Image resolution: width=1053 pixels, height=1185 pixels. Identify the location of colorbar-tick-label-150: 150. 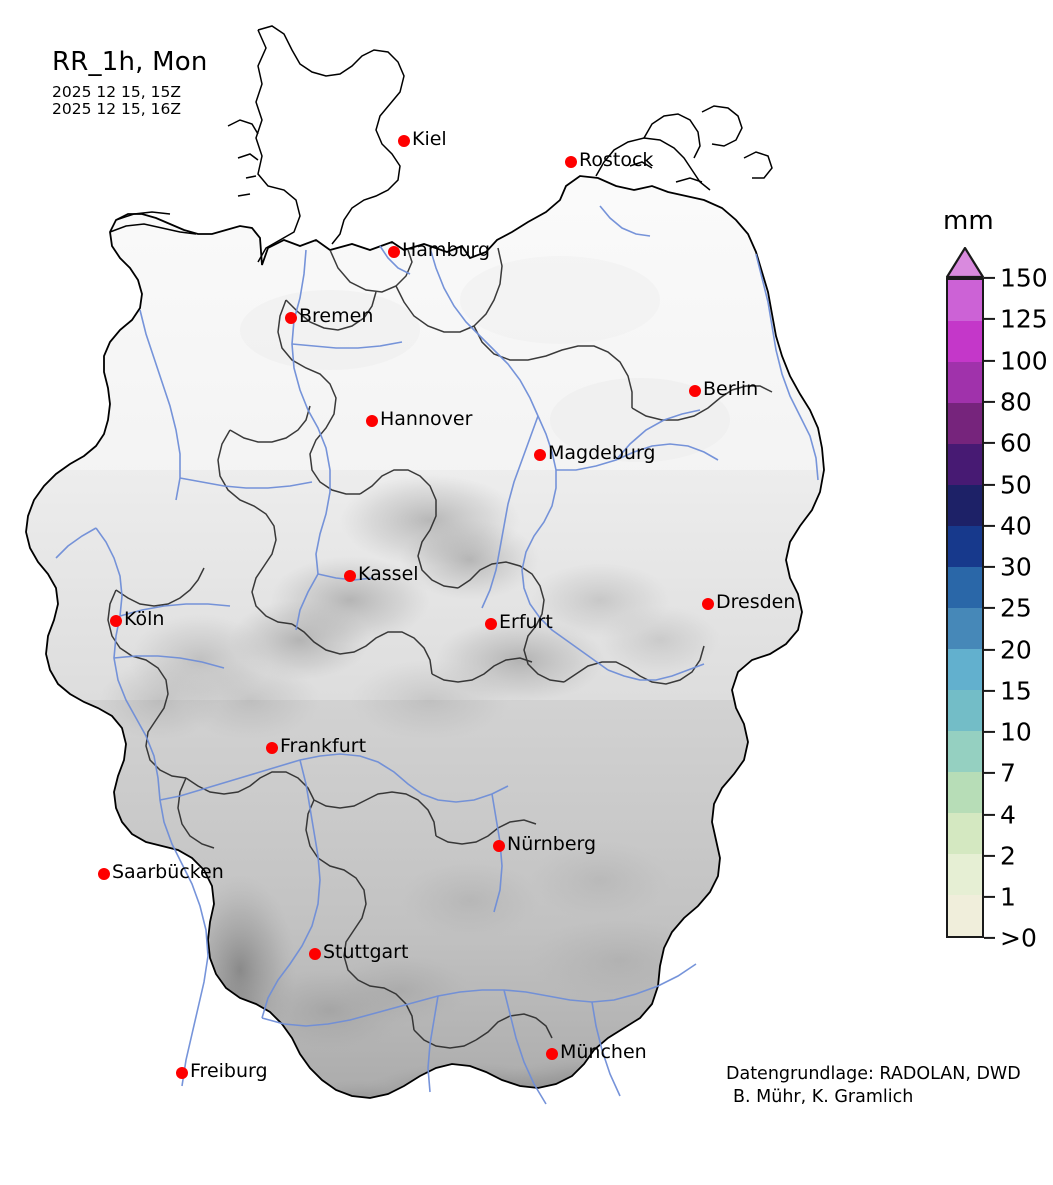
(1024, 278).